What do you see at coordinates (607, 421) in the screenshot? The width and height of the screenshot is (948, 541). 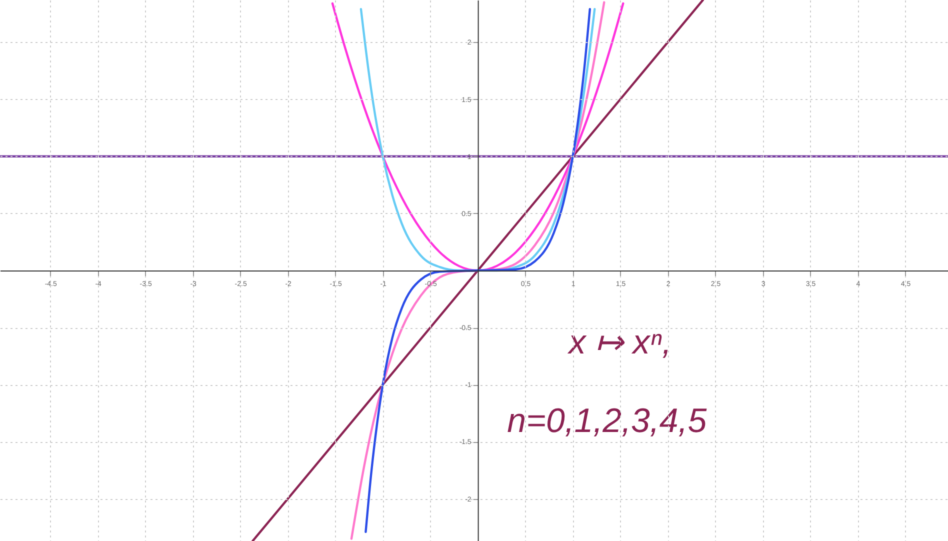 I see `annotation: n=0,1,2,3,4,5` at bounding box center [607, 421].